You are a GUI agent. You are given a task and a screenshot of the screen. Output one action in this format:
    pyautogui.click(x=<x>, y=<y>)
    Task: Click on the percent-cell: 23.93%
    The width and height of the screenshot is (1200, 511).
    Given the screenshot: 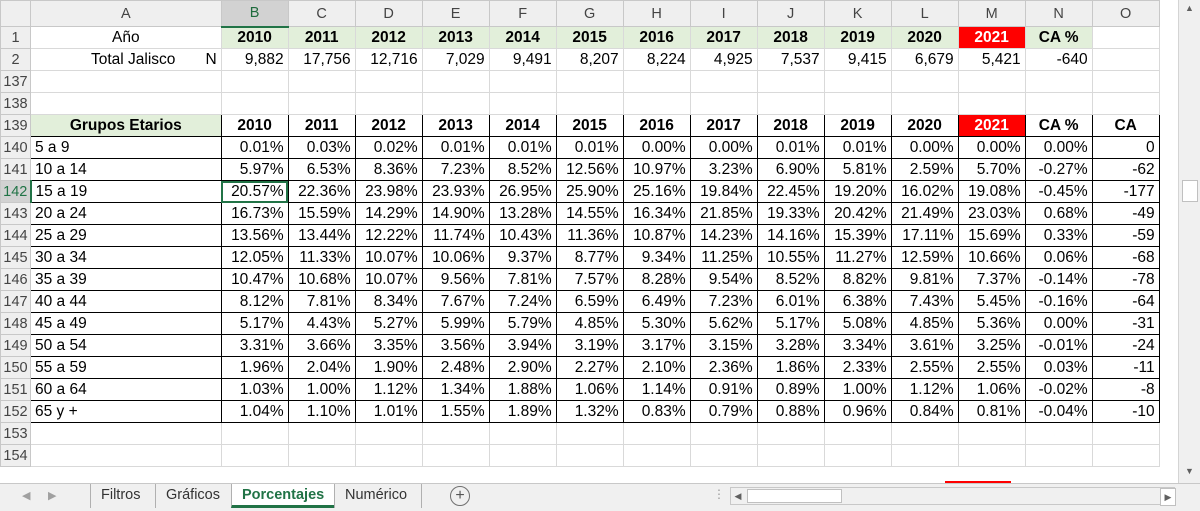 What is the action you would take?
    pyautogui.click(x=455, y=191)
    